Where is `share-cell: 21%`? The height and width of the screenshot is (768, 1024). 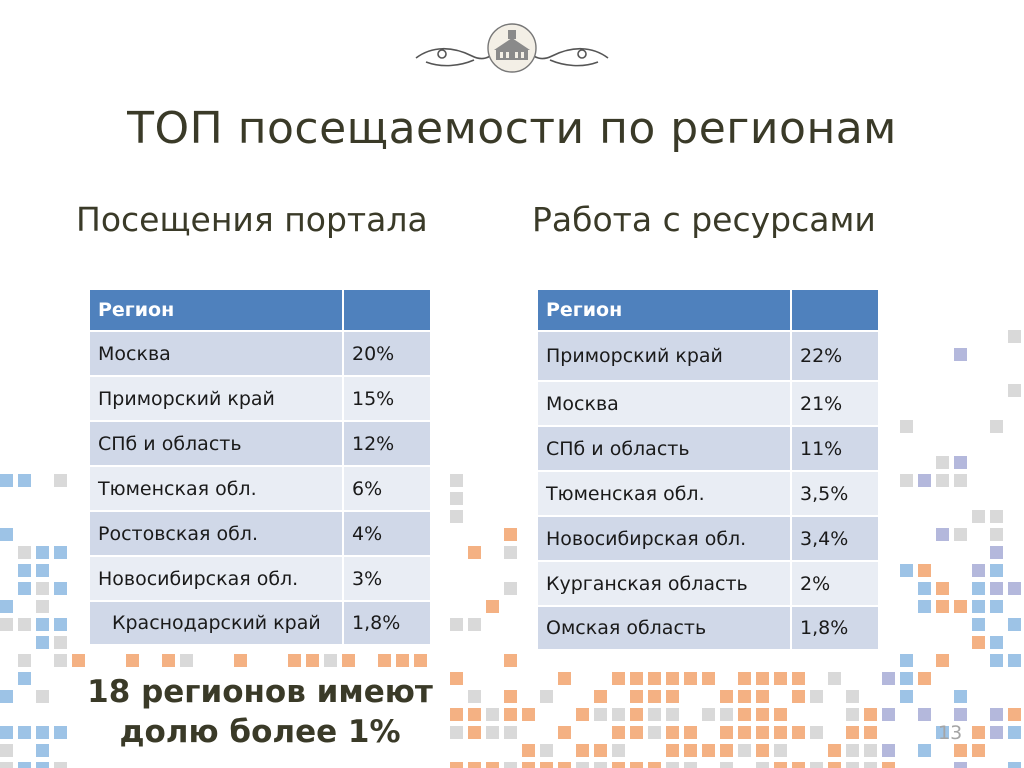 share-cell: 21% is located at coordinates (835, 403).